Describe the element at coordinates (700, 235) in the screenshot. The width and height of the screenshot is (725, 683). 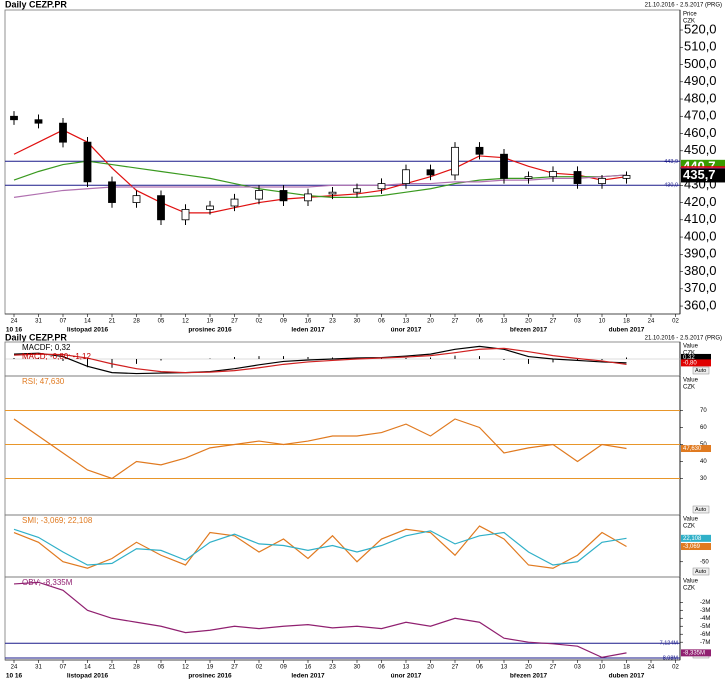
I see `y-tick-label: 400,0` at that location.